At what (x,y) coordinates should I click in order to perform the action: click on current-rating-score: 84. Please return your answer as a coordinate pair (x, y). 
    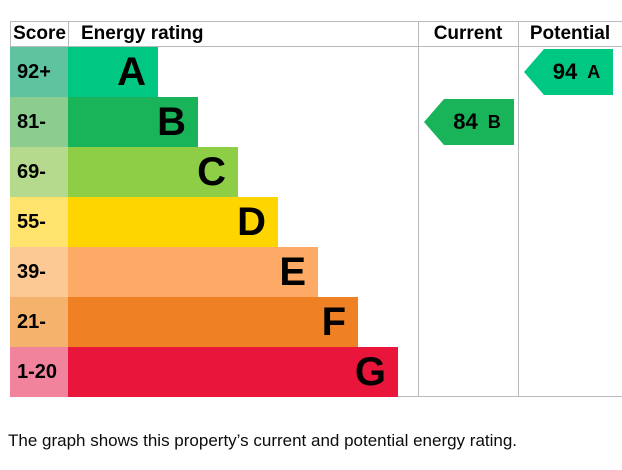
    Looking at the image, I should click on (465, 121).